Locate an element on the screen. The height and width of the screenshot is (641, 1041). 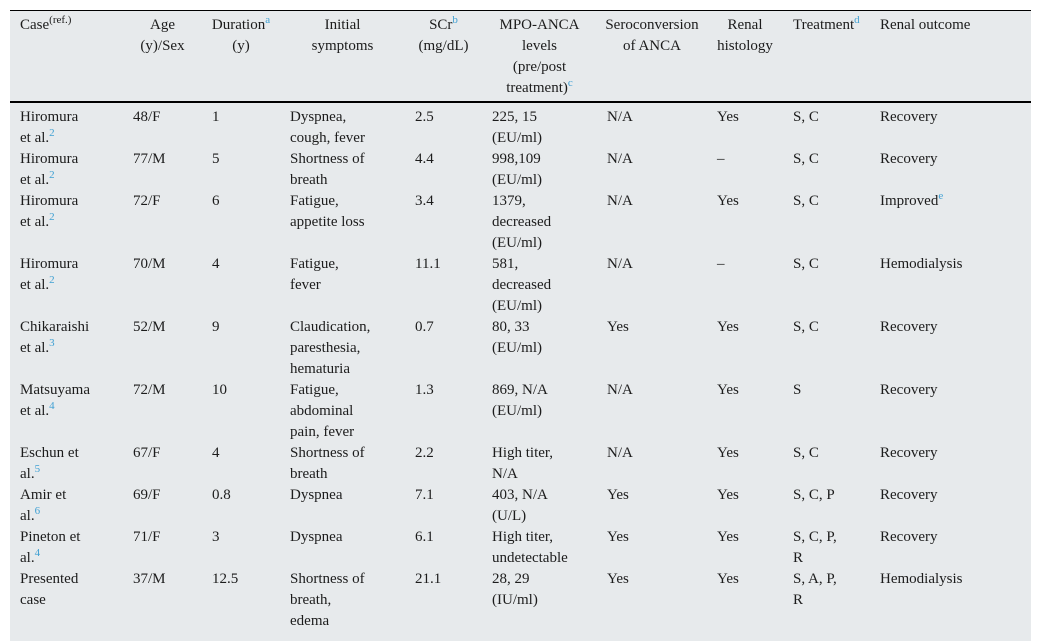
cell-mpo-anca-levels: 80, 33 (EU/ml) is located at coordinates (517, 337).